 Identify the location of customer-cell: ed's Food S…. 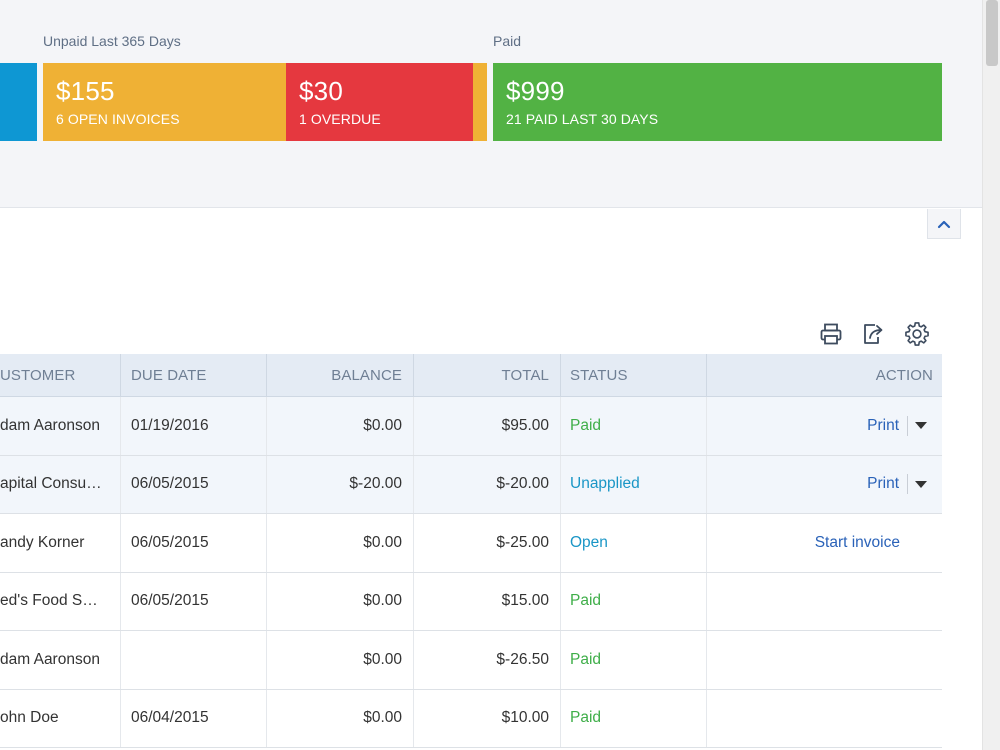
(49, 601).